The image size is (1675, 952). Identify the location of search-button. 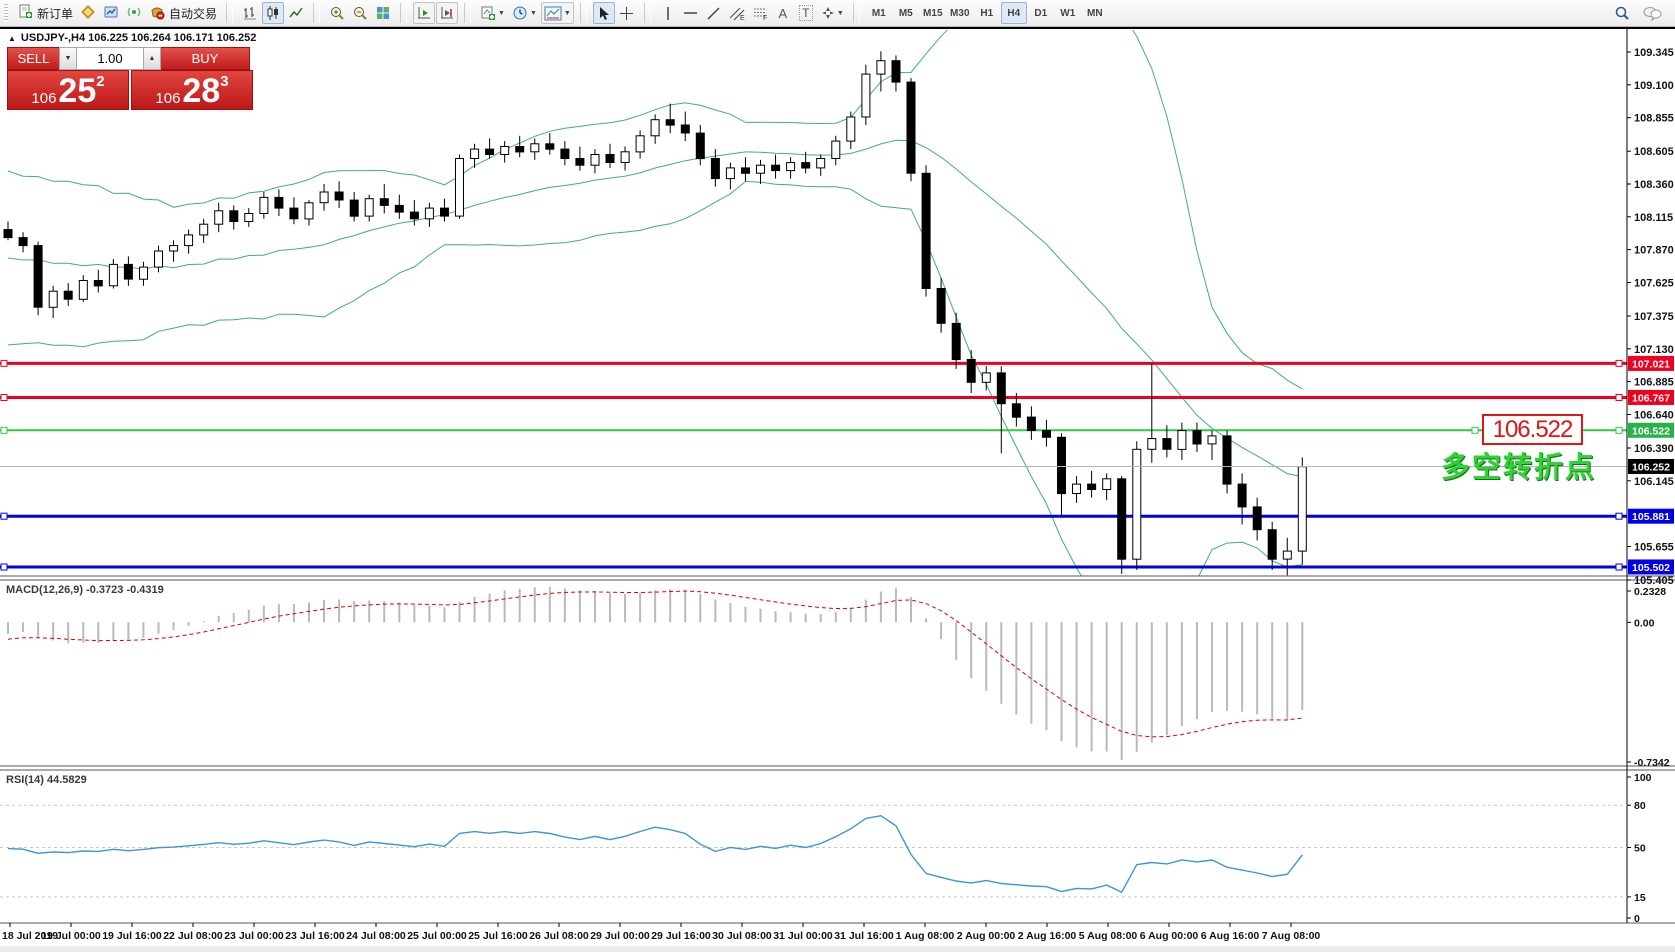
(1622, 13).